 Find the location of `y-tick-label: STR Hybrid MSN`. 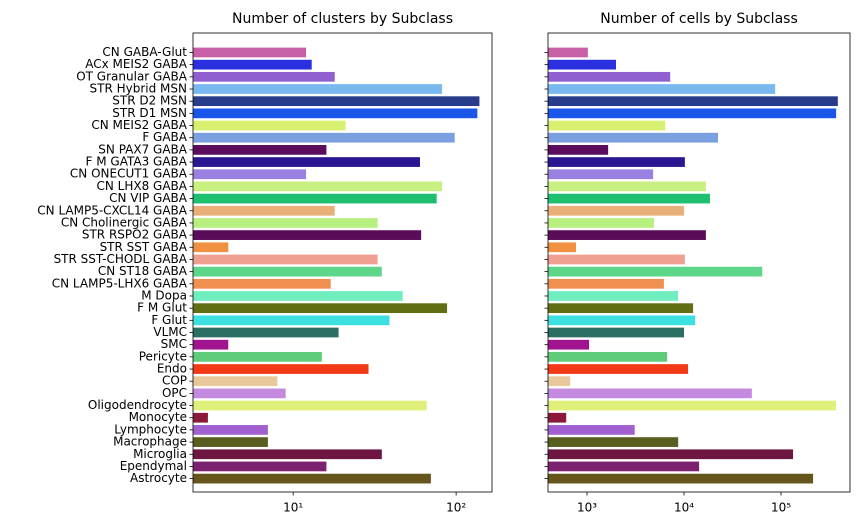

y-tick-label: STR Hybrid MSN is located at coordinates (139, 89).